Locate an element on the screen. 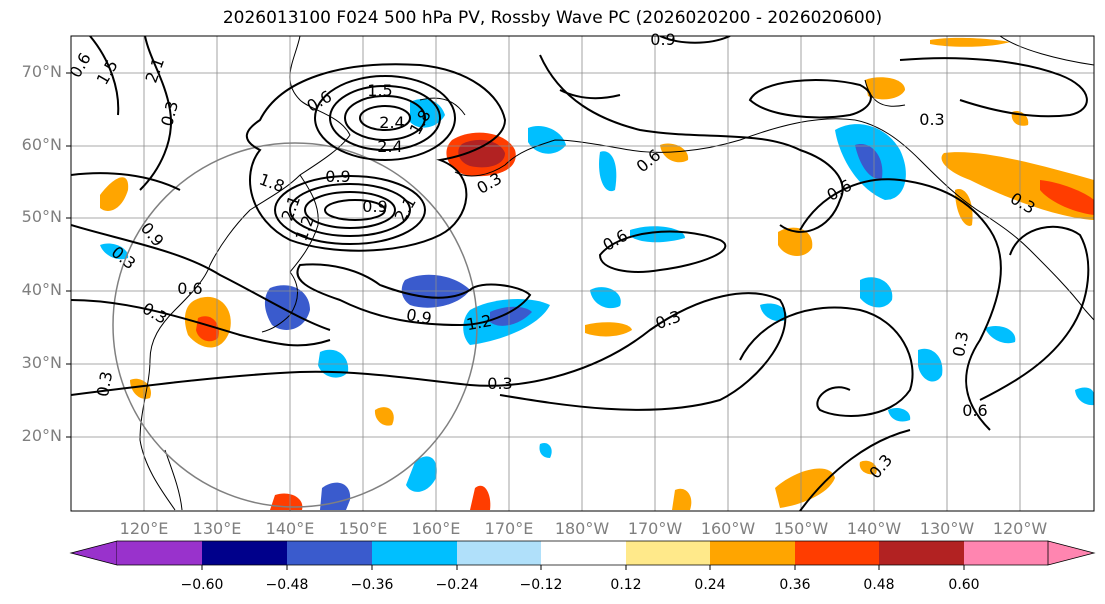 The image size is (1105, 604). colorbar-tick: −0.12 is located at coordinates (541, 585).